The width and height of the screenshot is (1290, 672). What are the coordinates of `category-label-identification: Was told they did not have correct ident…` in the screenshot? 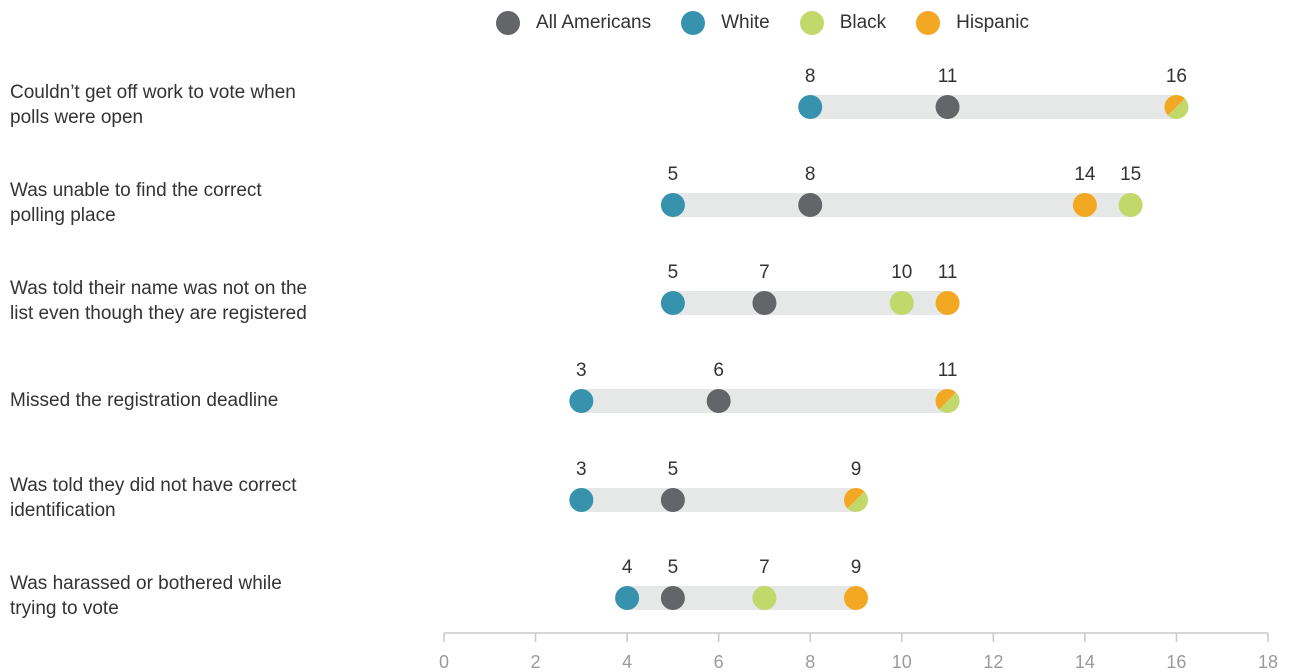 It's located at (153, 498).